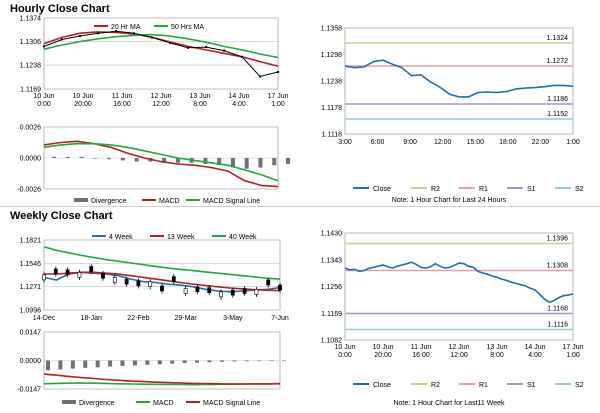 The width and height of the screenshot is (600, 413). What do you see at coordinates (345, 355) in the screenshot?
I see `weekly_pivot-x-tick: 0:00` at bounding box center [345, 355].